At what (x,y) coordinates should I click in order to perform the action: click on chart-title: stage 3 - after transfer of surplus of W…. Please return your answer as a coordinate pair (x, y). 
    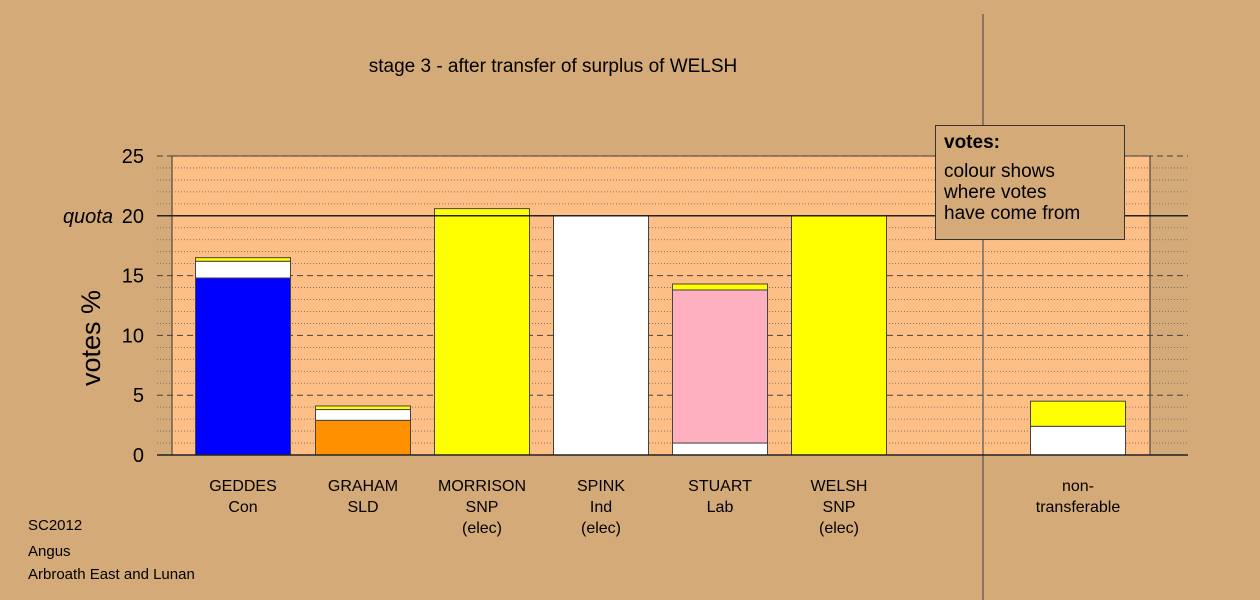
    Looking at the image, I should click on (553, 66).